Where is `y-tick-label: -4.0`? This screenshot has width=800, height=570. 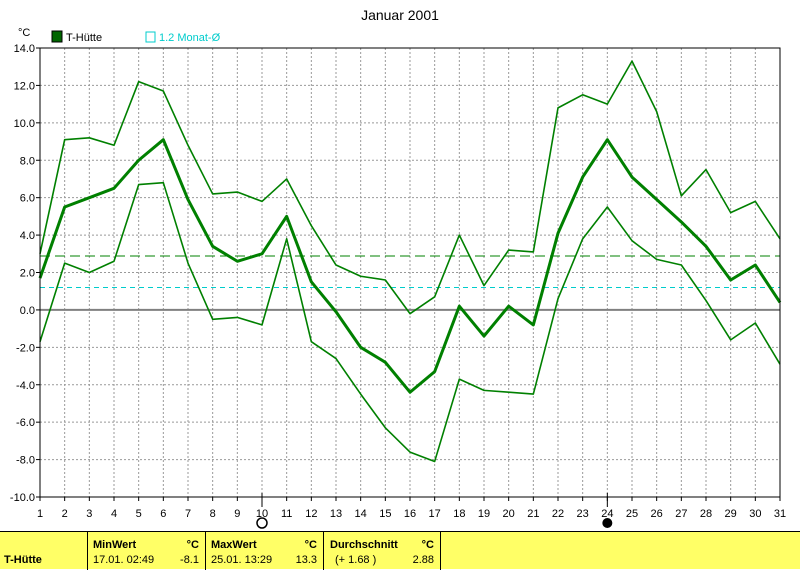
y-tick-label: -4.0 is located at coordinates (25, 386).